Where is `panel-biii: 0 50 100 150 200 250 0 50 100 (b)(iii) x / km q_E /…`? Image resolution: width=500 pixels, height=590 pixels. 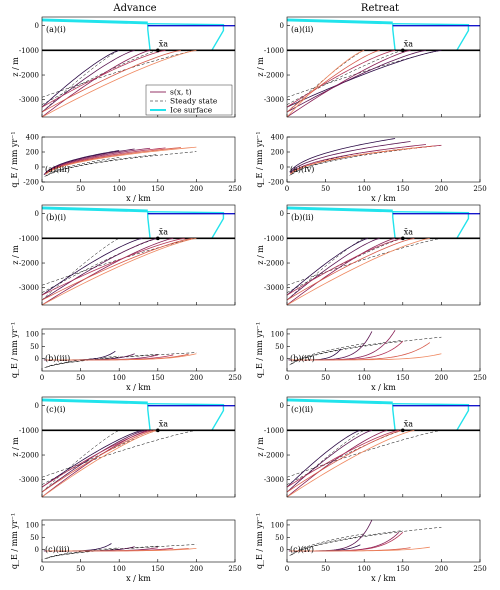
panel-biii: 0 50 100 150 200 250 0 50 100 (b)(iii) x / km q_E /… is located at coordinates (126, 357).